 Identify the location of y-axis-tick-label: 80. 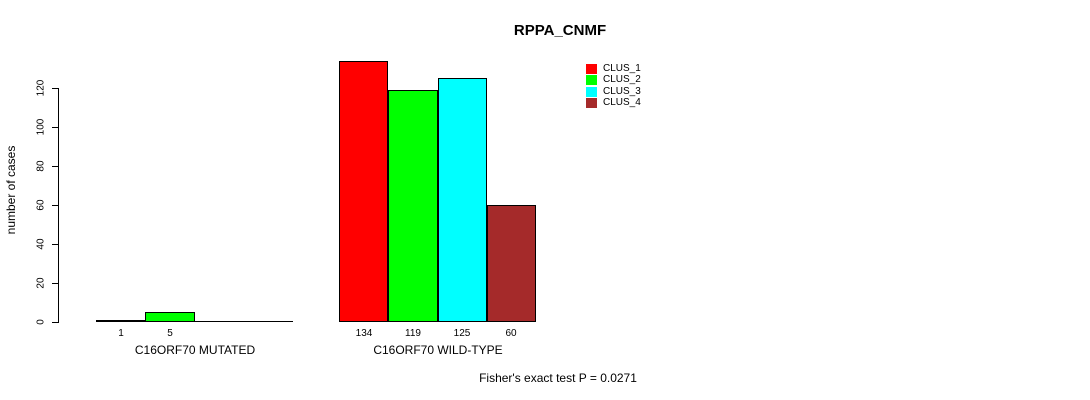
(41, 166).